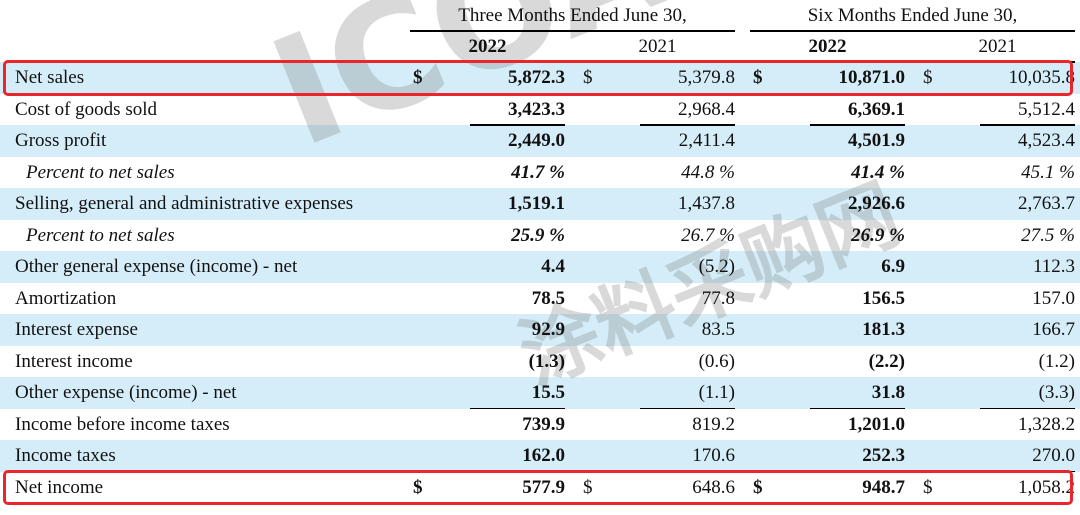 Image resolution: width=1080 pixels, height=515 pixels. What do you see at coordinates (883, 455) in the screenshot?
I see `value-cell: 252.3` at bounding box center [883, 455].